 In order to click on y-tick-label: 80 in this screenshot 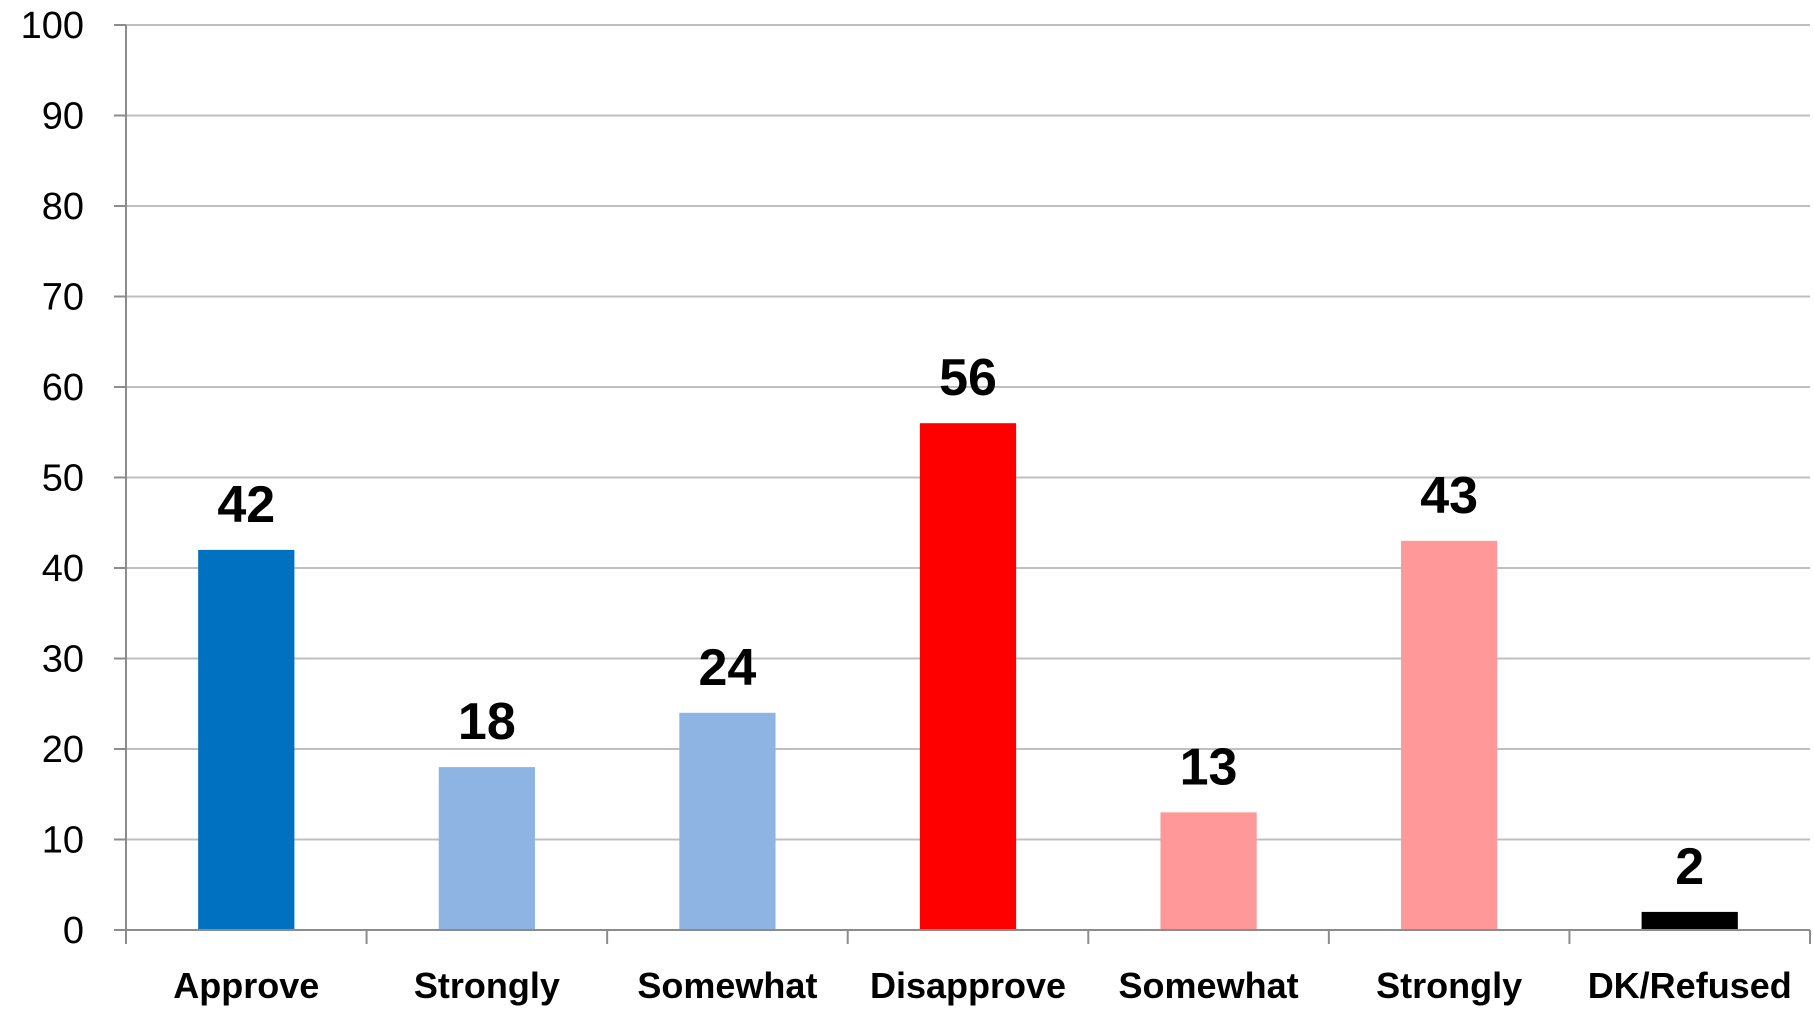, I will do `click(63, 207)`.